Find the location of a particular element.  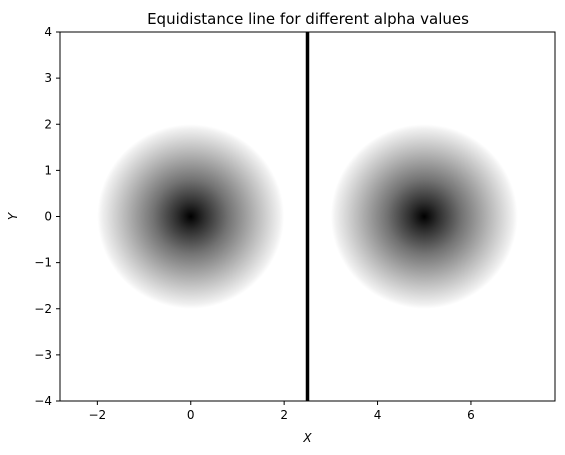

x-tick-label: −2 is located at coordinates (98, 415).